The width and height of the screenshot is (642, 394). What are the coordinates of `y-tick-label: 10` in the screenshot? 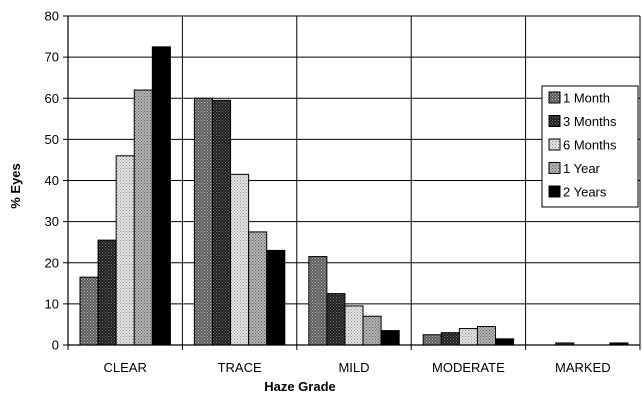 It's located at (52, 303).